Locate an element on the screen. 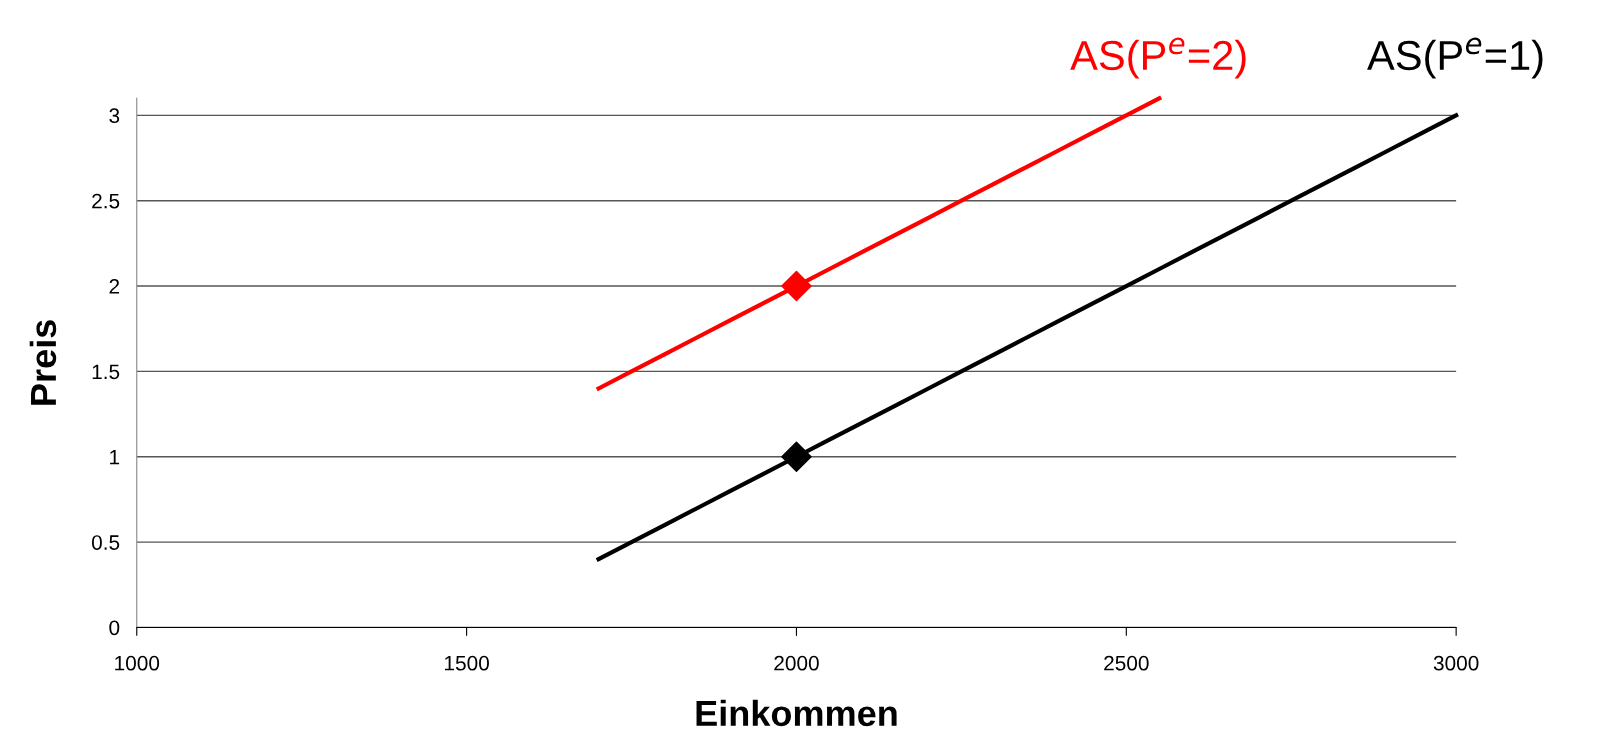  y-axis-title: Preis is located at coordinates (43, 362).